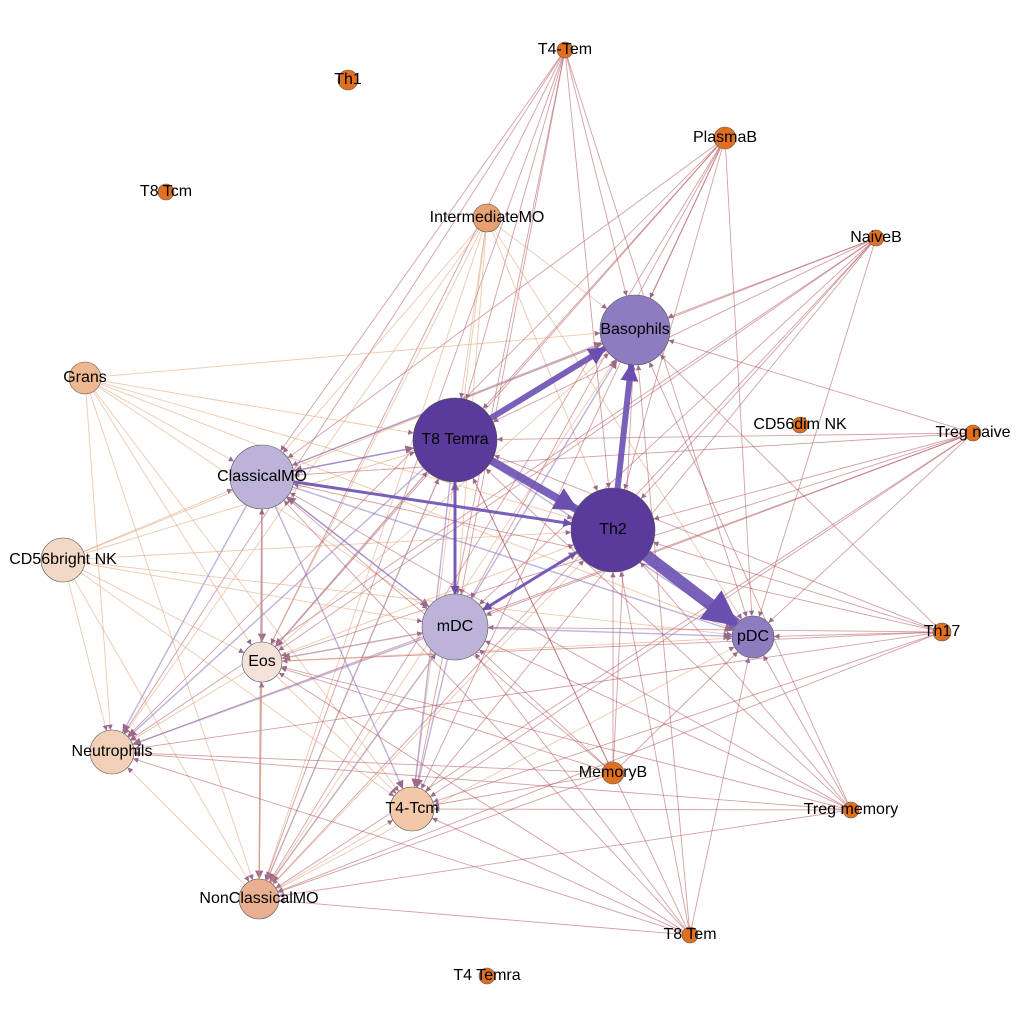  What do you see at coordinates (876, 237) in the screenshot?
I see `node-label: NaiveB` at bounding box center [876, 237].